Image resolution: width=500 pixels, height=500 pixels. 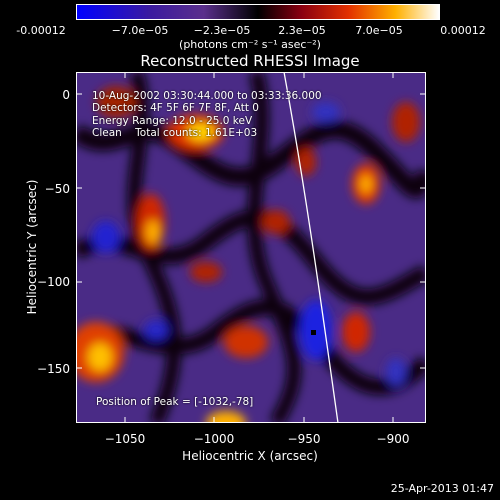 What do you see at coordinates (393, 439) in the screenshot?
I see `x-tick-label: −900` at bounding box center [393, 439].